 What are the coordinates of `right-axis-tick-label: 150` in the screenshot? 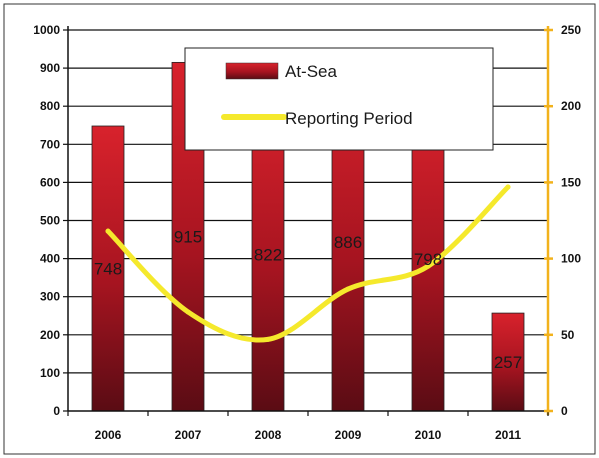 It's located at (571, 182).